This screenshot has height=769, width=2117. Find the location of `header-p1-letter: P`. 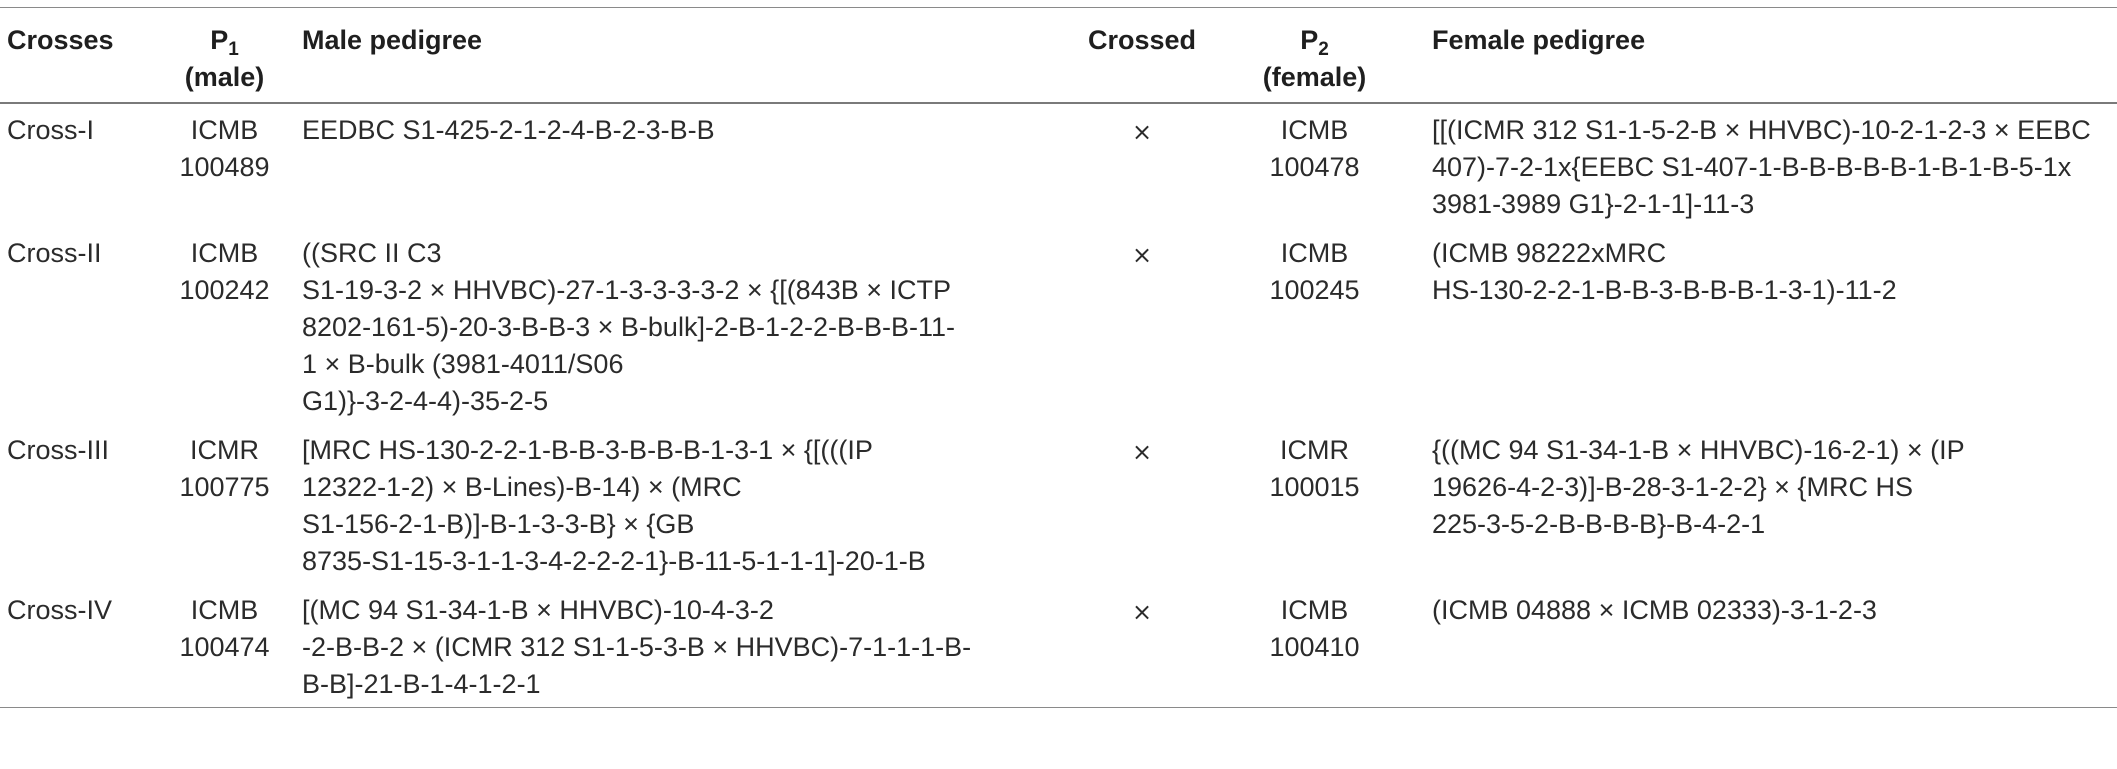

header-p1-letter: P is located at coordinates (219, 40).